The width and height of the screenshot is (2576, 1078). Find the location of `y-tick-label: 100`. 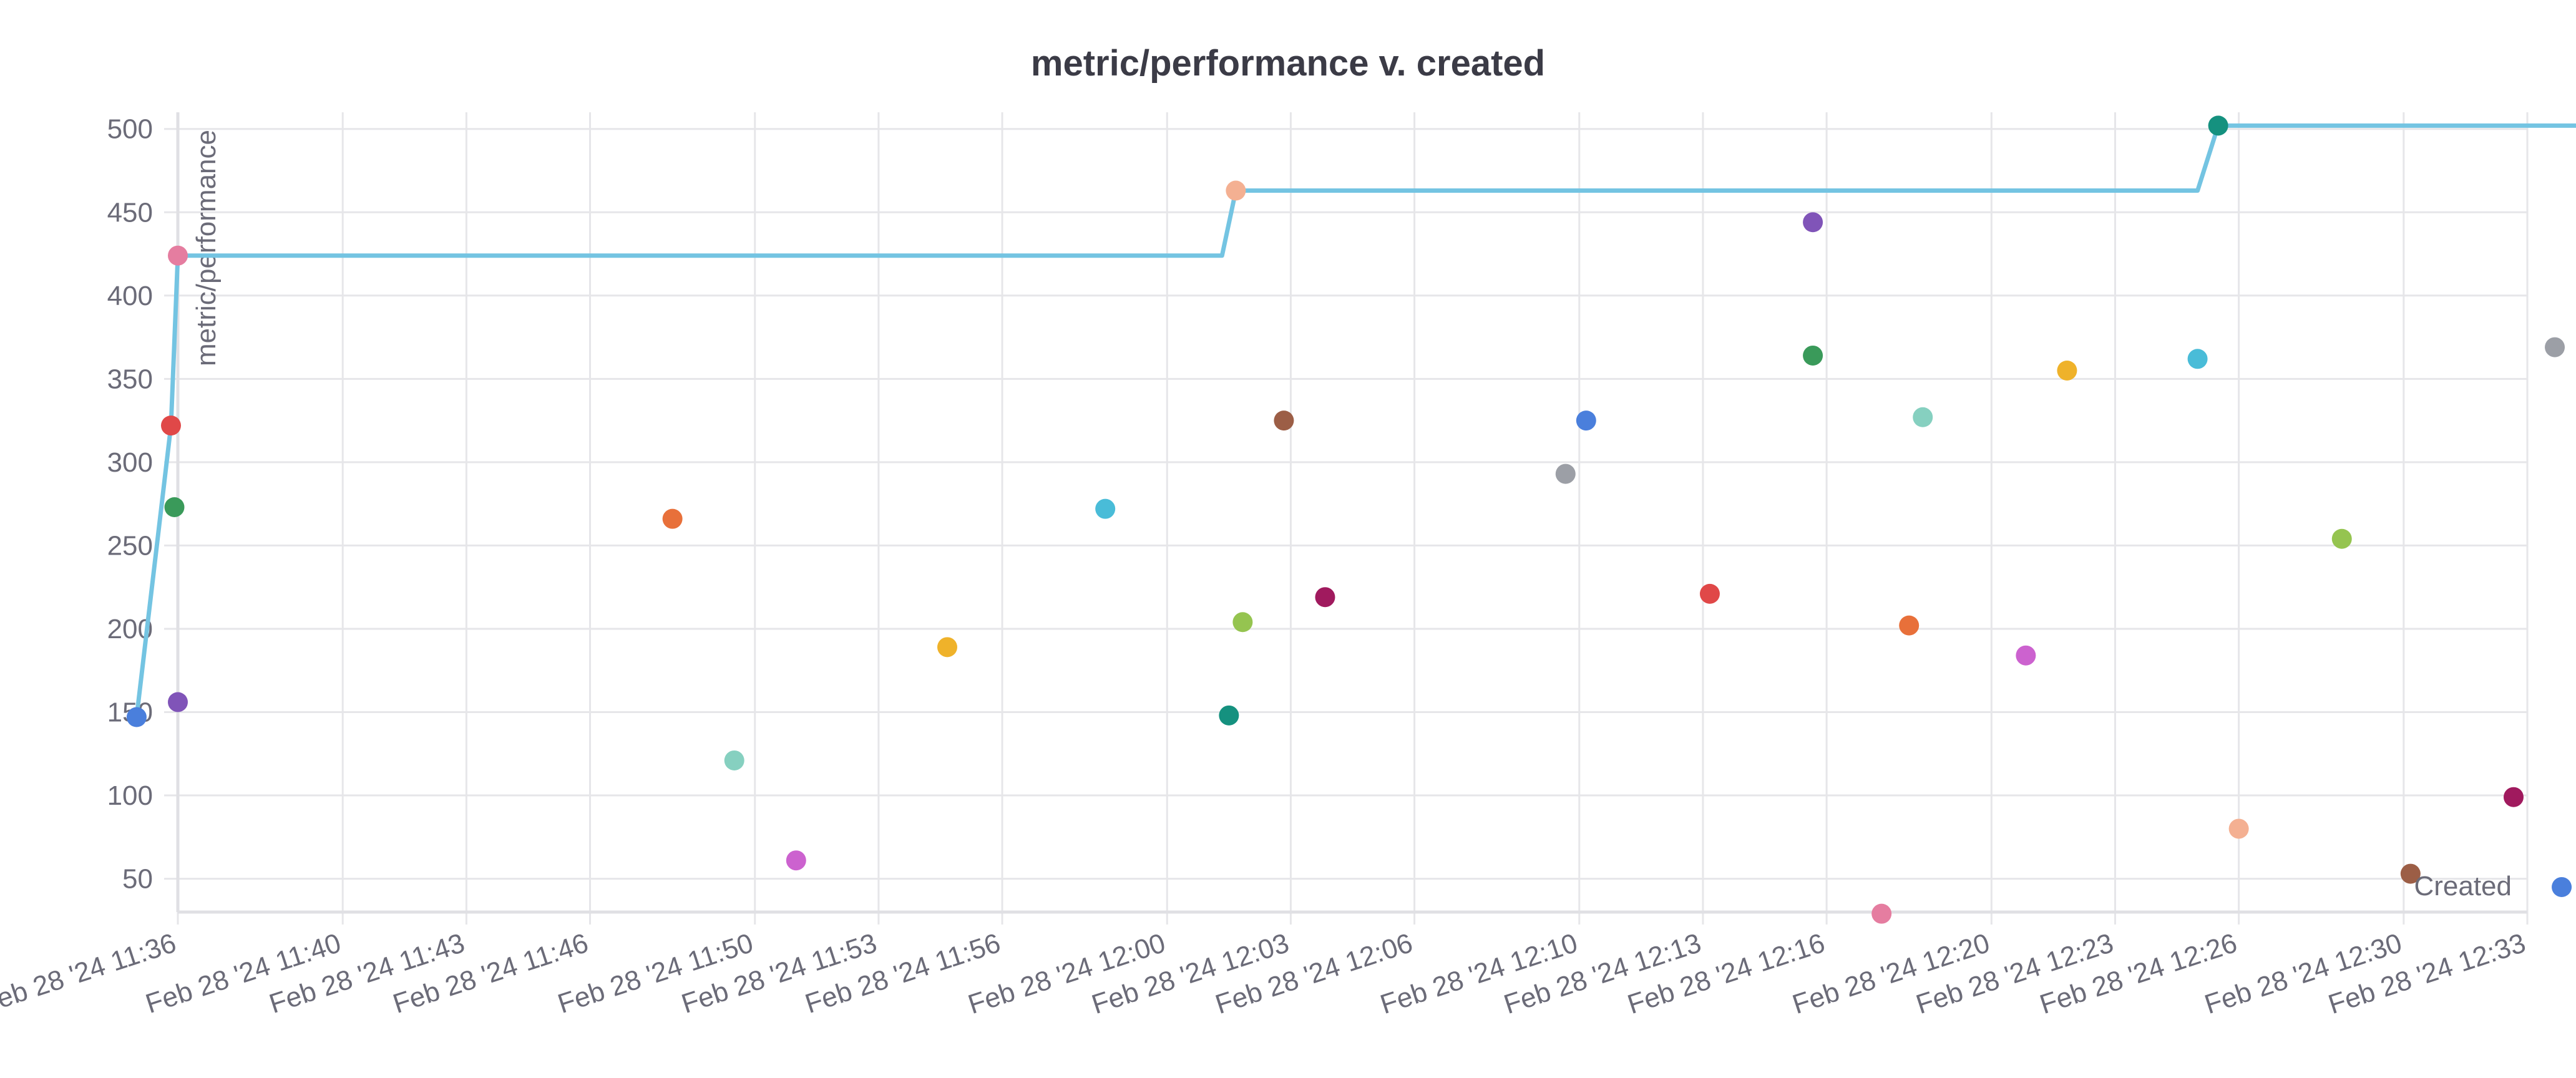

y-tick-label: 100 is located at coordinates (130, 795).